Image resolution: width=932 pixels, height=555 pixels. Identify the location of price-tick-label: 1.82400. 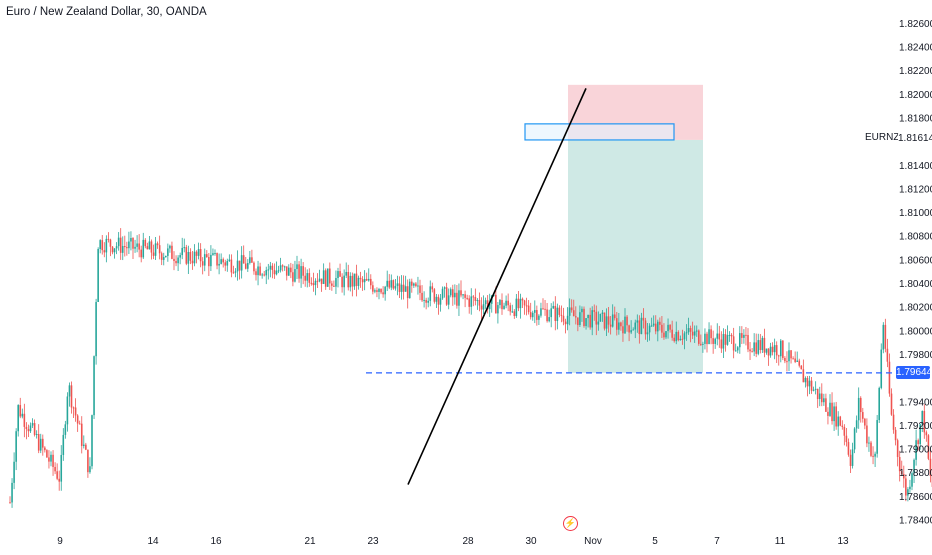
(915, 48).